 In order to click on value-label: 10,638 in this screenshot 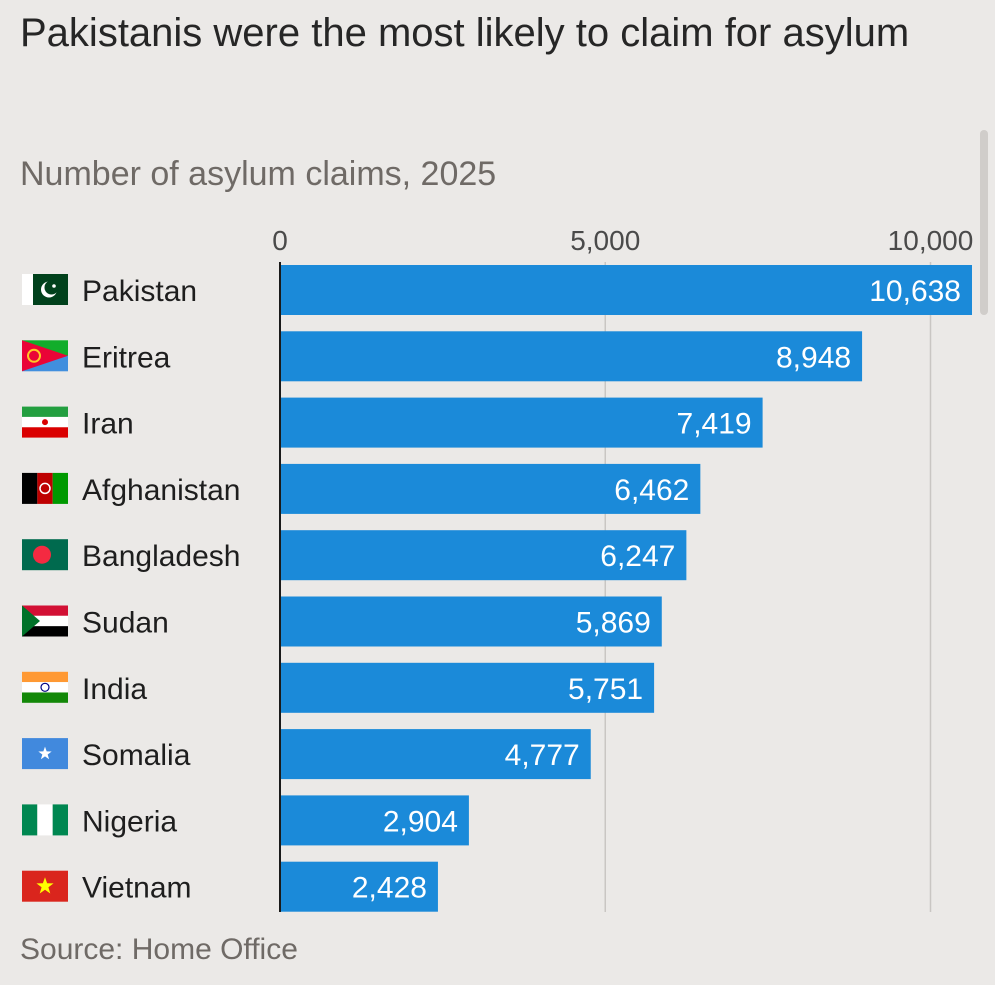, I will do `click(915, 291)`.